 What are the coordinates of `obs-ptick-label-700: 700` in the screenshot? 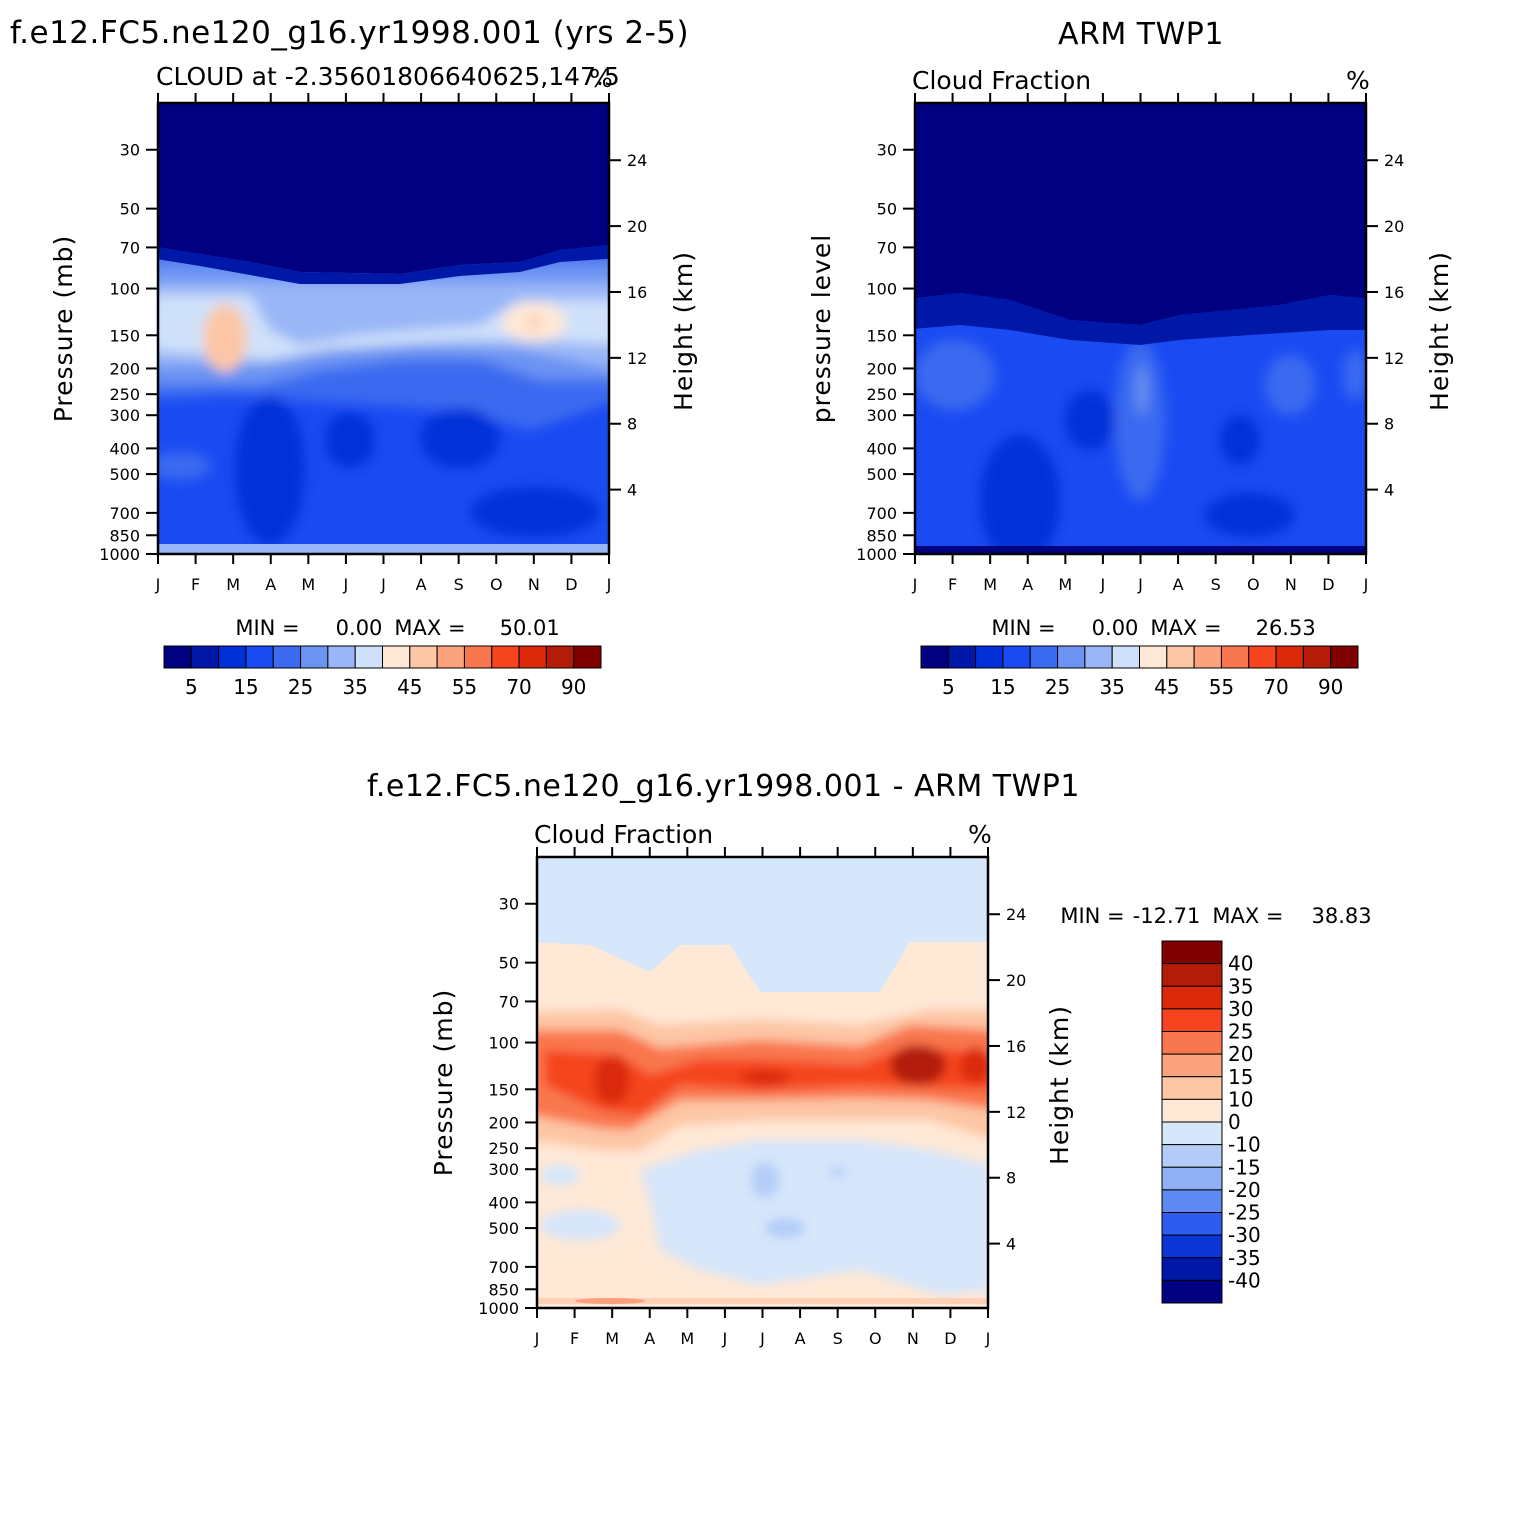 It's located at (881, 513).